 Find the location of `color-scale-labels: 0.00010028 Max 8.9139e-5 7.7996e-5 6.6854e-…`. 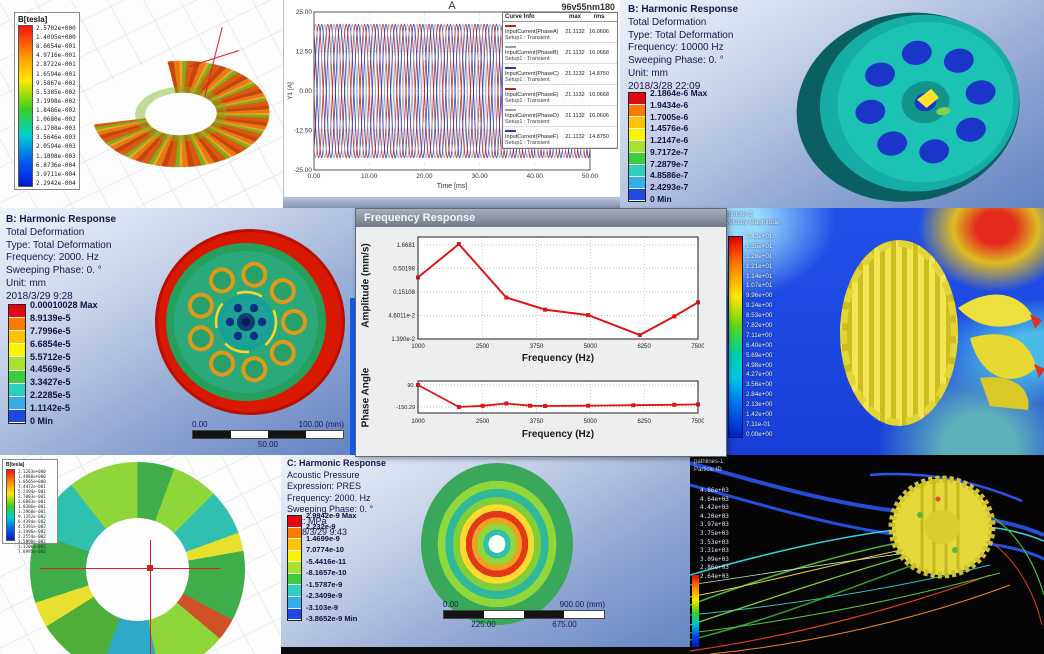

color-scale-labels: 0.00010028 Max 8.9139e-5 7.7996e-5 6.6854e-… is located at coordinates (64, 363).